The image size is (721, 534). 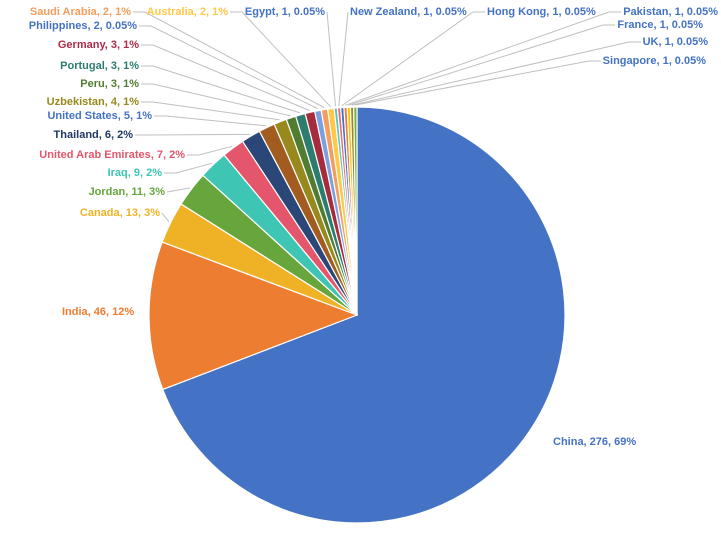 What do you see at coordinates (134, 173) in the screenshot?
I see `data-label-iraq: Iraq, 9, 2%` at bounding box center [134, 173].